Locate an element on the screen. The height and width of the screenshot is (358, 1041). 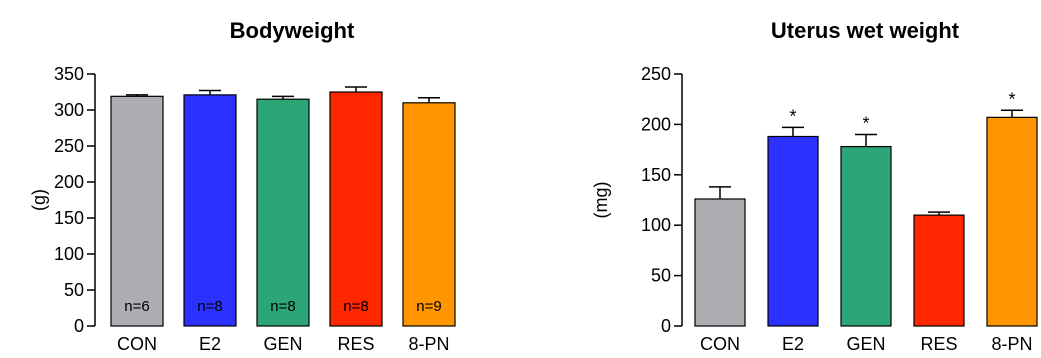
chart-title: Bodyweight is located at coordinates (292, 30).